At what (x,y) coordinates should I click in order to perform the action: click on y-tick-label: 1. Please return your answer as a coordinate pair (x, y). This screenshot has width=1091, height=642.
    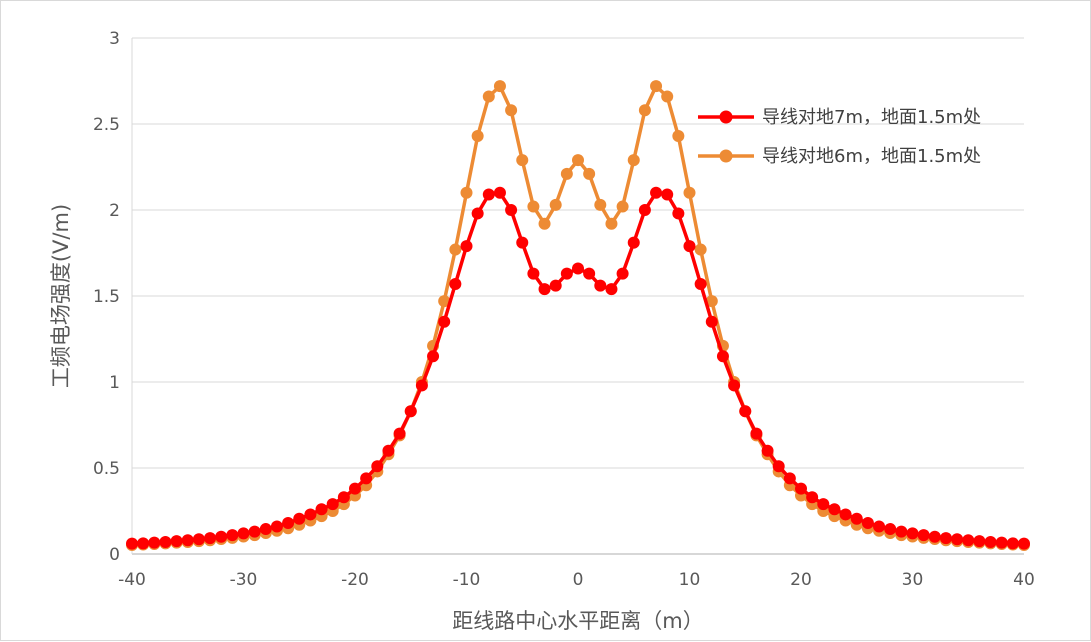
    Looking at the image, I should click on (114, 383).